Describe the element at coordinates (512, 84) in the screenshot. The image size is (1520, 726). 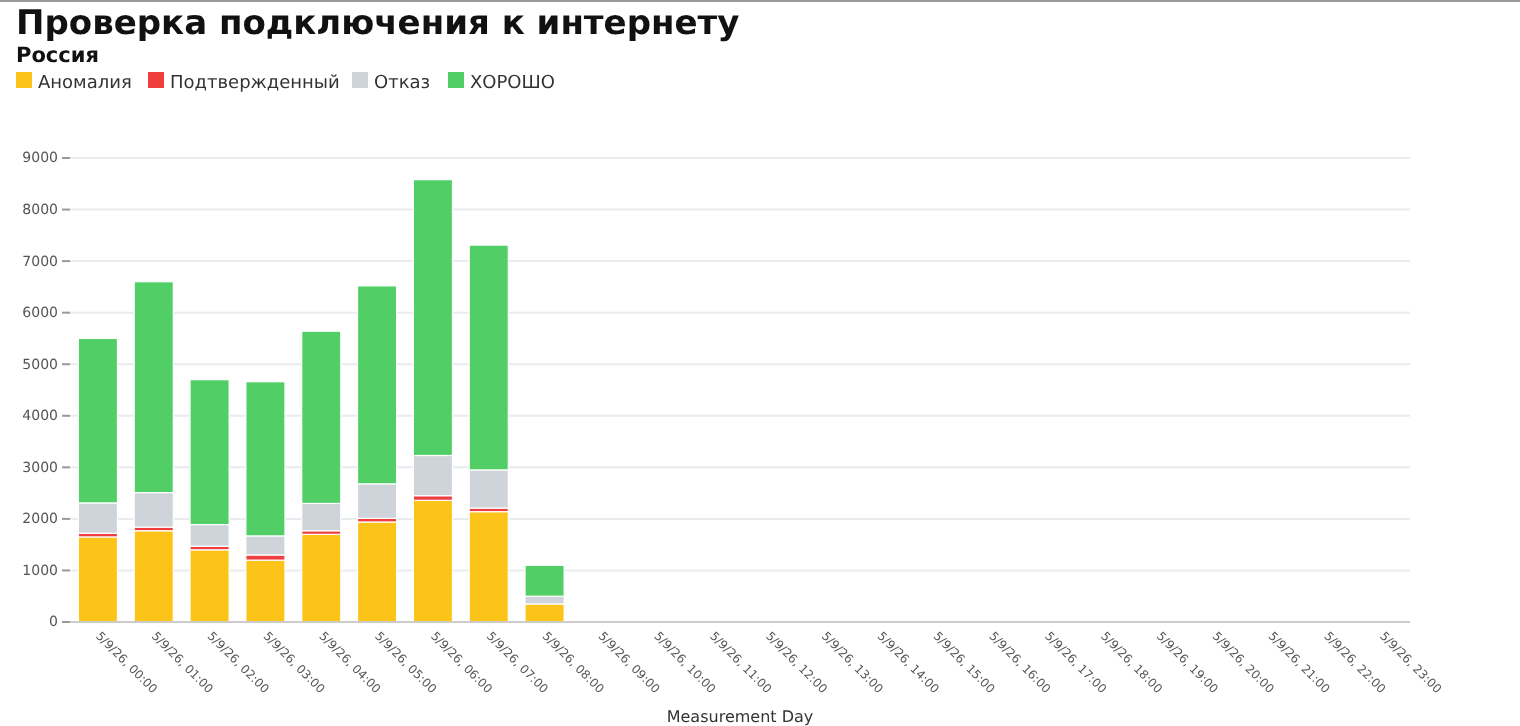
I see `legend-label: ХОРОШО` at that location.